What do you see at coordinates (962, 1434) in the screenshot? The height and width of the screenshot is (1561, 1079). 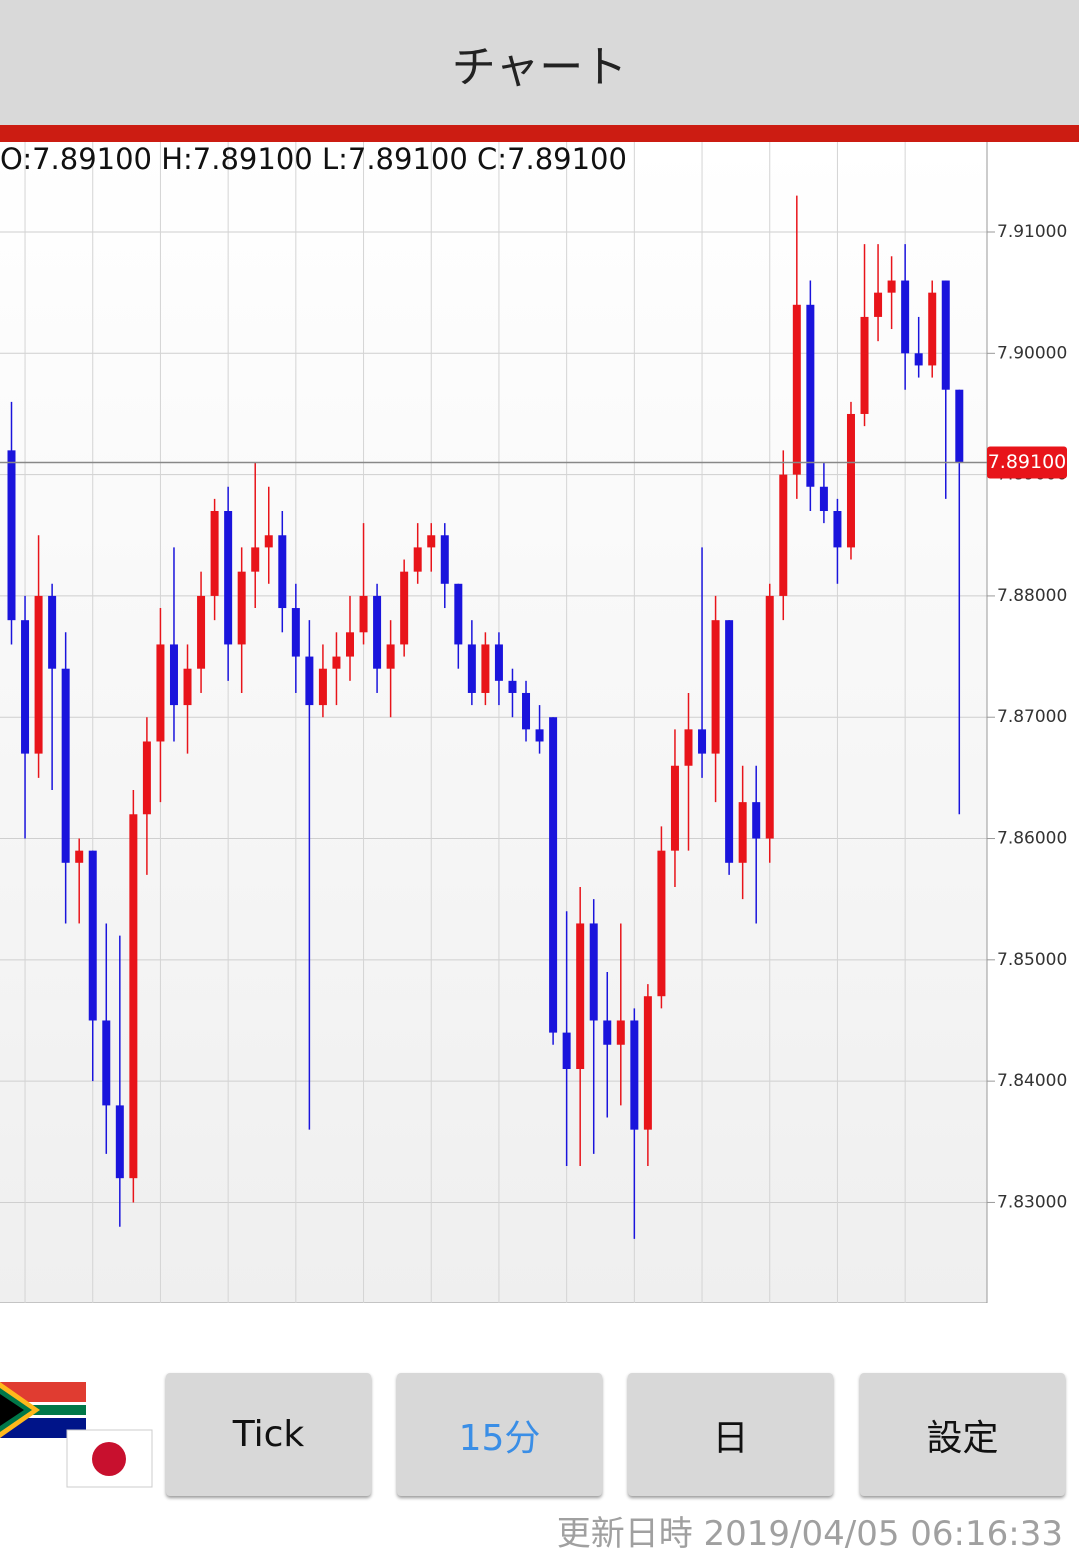 I see `timeframe-button: 設定` at bounding box center [962, 1434].